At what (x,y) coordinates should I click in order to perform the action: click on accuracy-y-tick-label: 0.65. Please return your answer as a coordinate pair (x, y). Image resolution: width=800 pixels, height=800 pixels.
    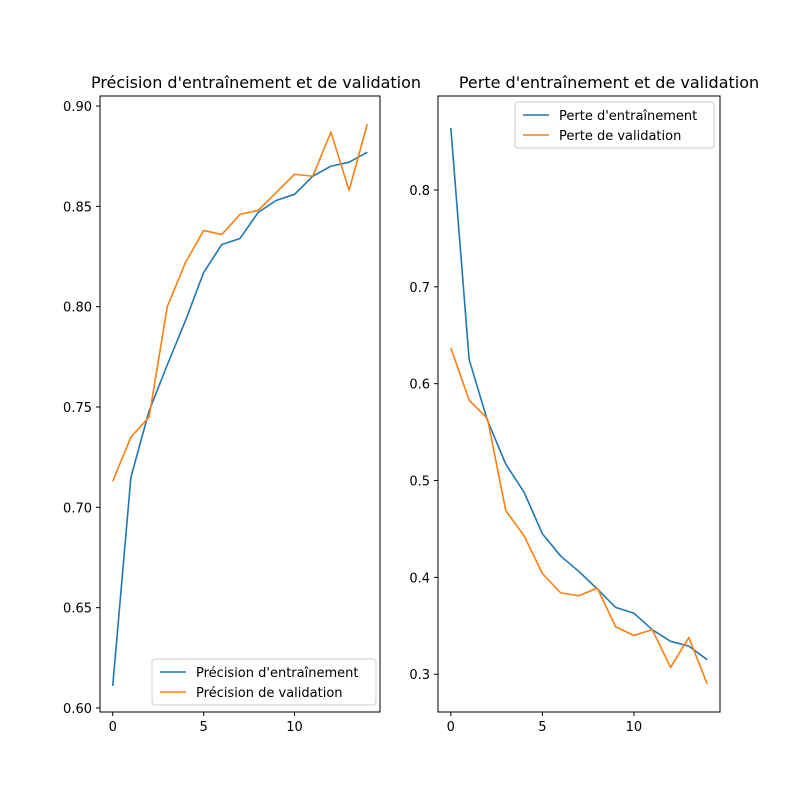
    Looking at the image, I should click on (77, 609).